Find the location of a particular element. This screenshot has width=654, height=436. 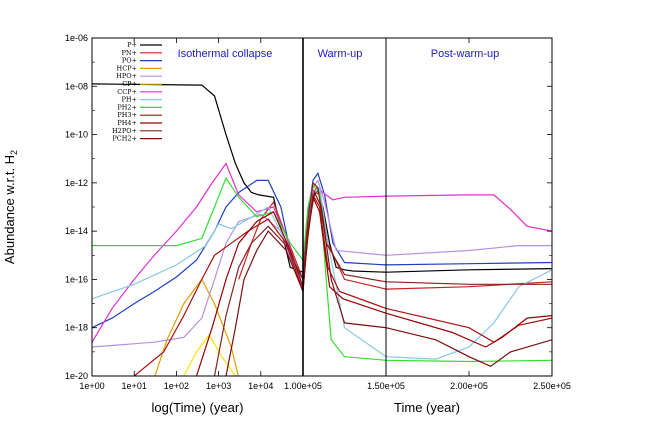

legend-label: PN+ is located at coordinates (129, 53).